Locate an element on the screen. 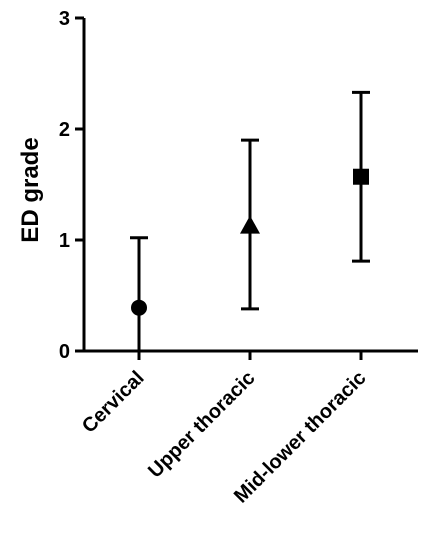 Image resolution: width=427 pixels, height=550 pixels. data-point-triangle is located at coordinates (250, 224).